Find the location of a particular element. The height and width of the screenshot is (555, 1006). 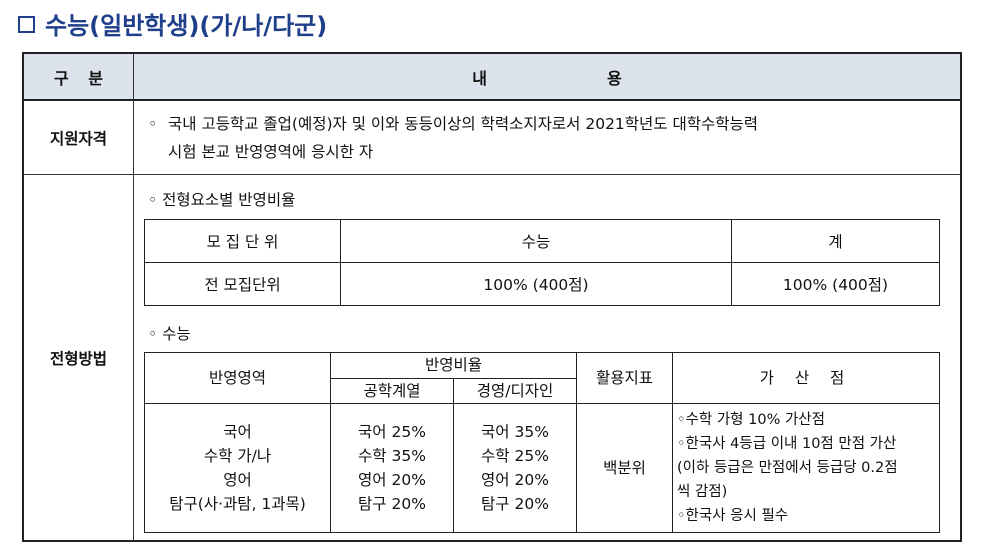

t2-index: 백분위 is located at coordinates (624, 468).